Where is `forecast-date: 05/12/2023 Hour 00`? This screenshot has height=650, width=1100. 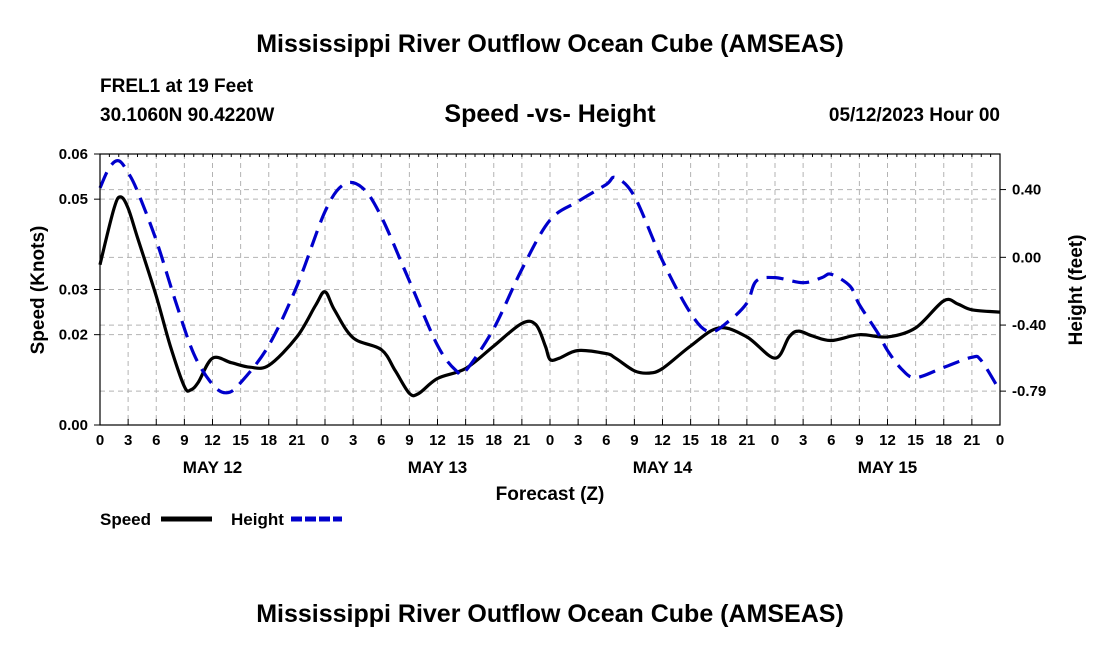
forecast-date: 05/12/2023 Hour 00 is located at coordinates (914, 115).